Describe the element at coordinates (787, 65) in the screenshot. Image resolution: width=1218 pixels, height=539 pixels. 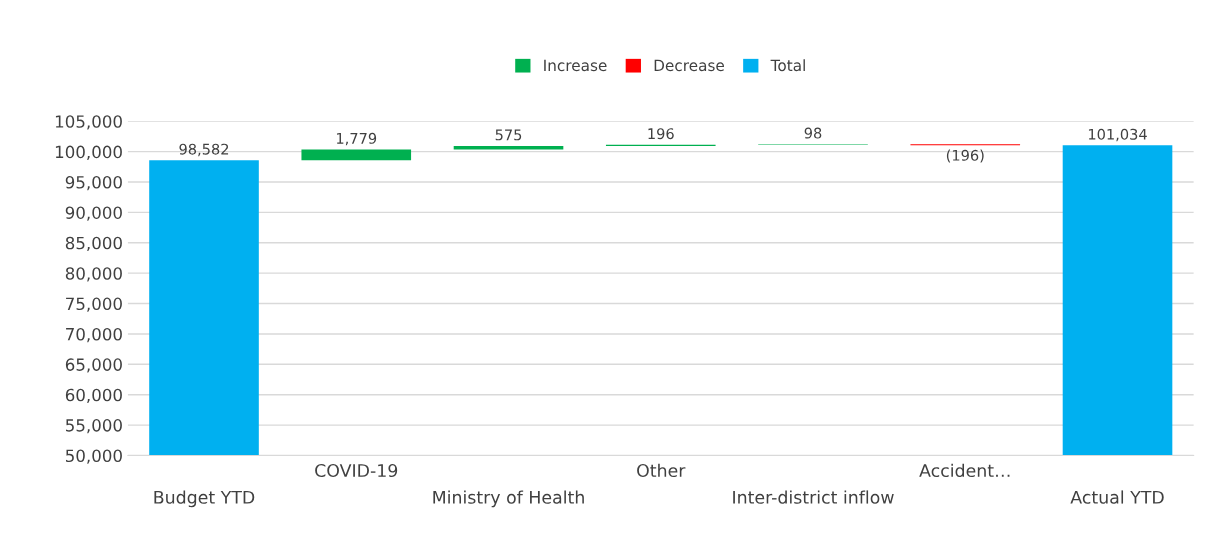
I see `legend-label: Total` at that location.